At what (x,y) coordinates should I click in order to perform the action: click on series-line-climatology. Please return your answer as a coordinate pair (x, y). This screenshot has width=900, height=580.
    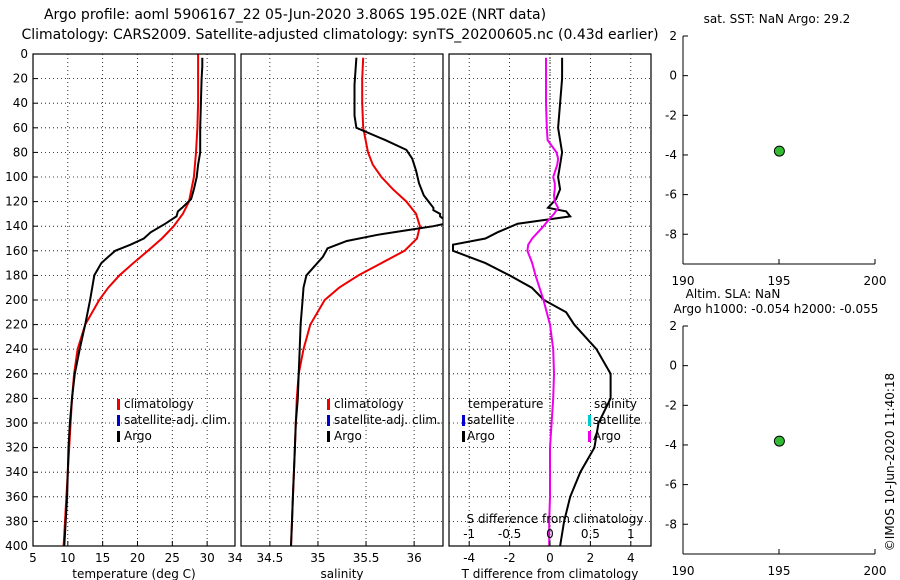
    Looking at the image, I should click on (355, 301).